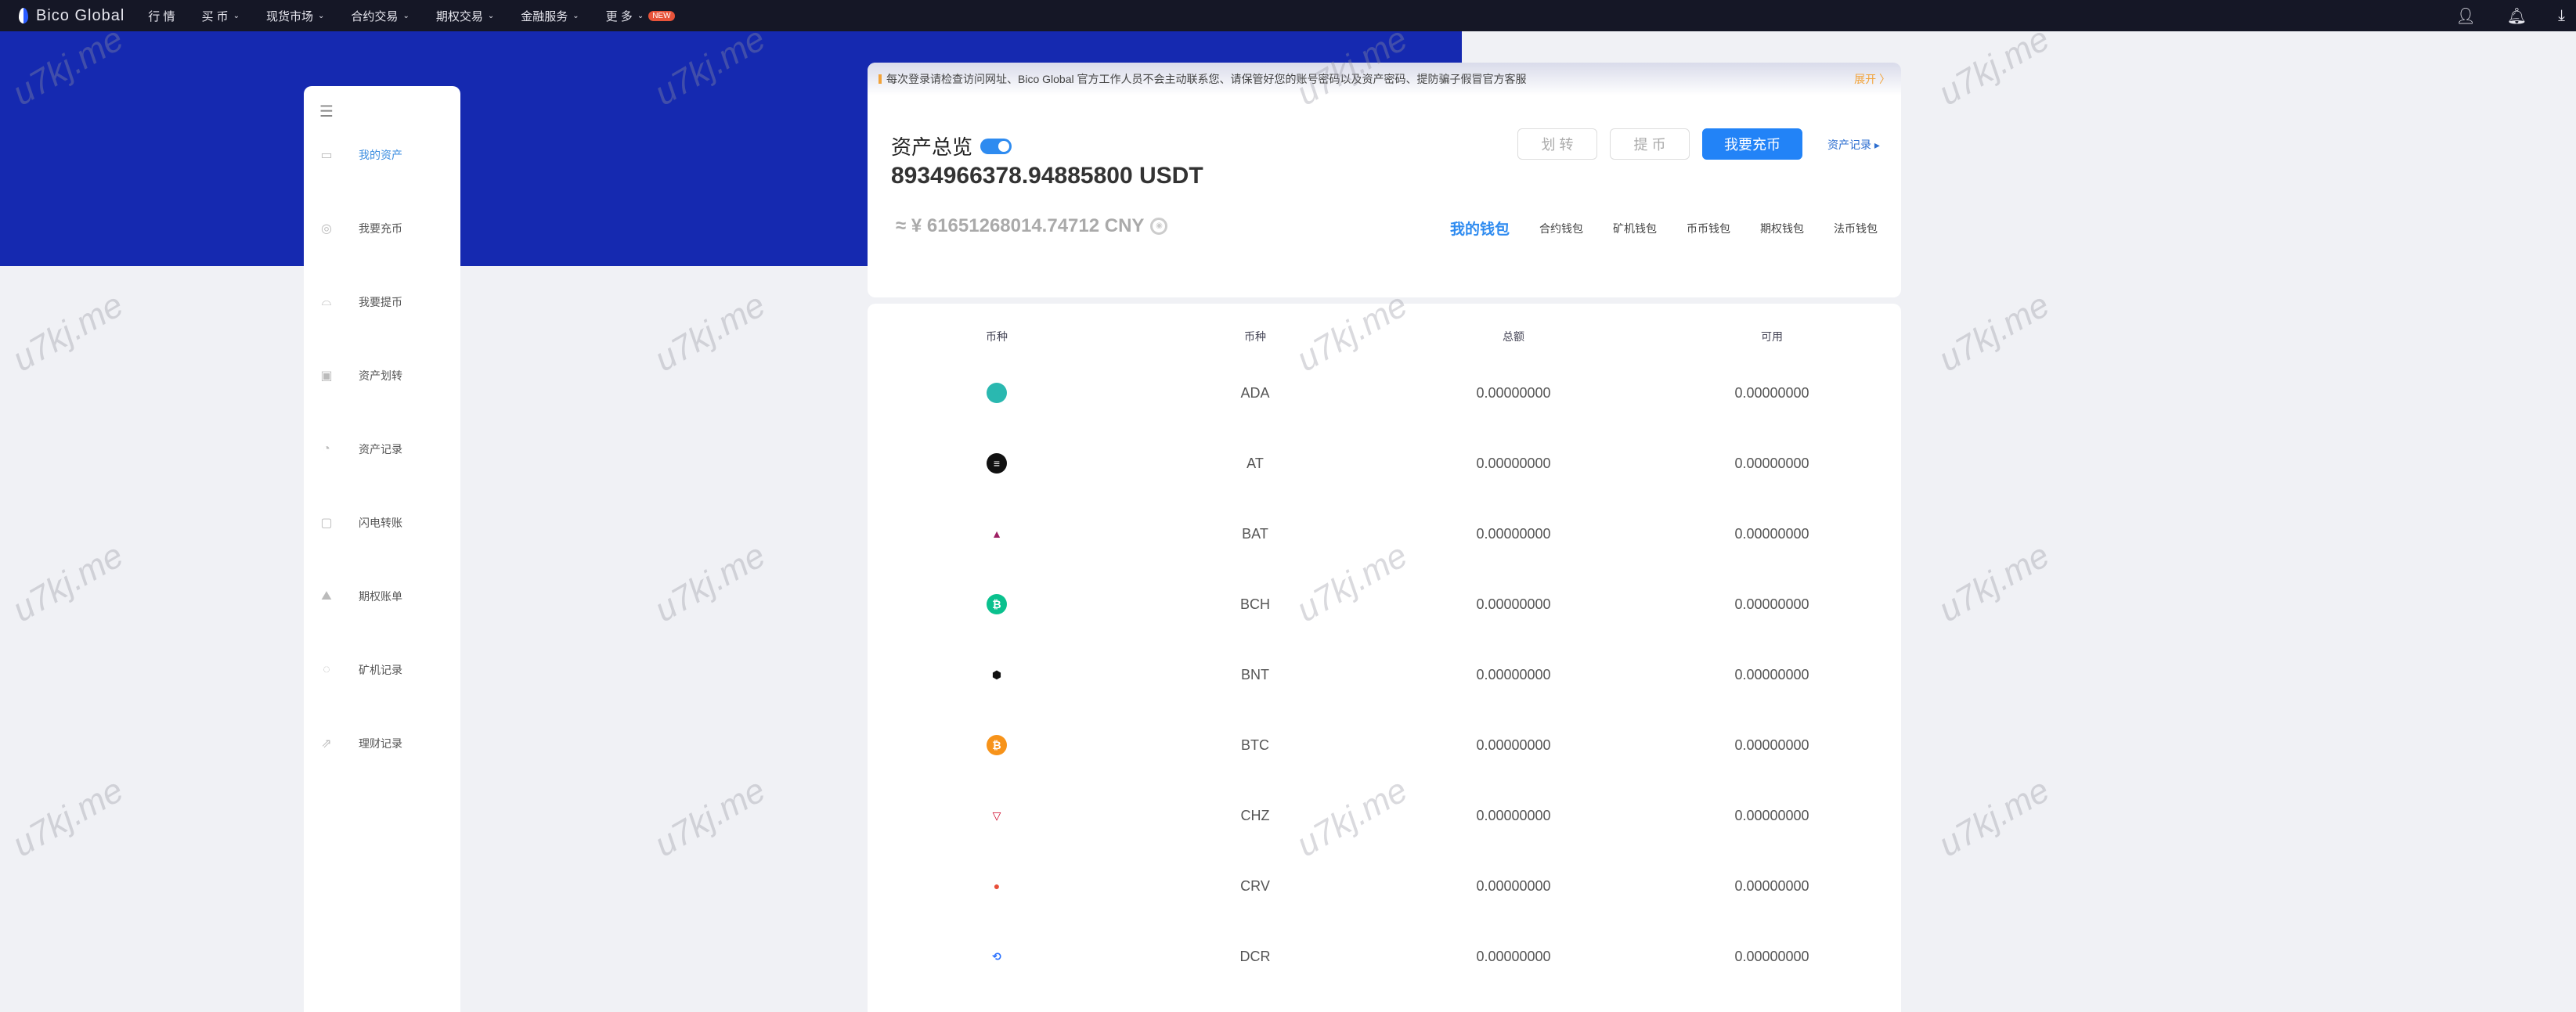 The height and width of the screenshot is (1012, 2576). What do you see at coordinates (326, 596) in the screenshot?
I see `options-bill-icon: ⛰` at bounding box center [326, 596].